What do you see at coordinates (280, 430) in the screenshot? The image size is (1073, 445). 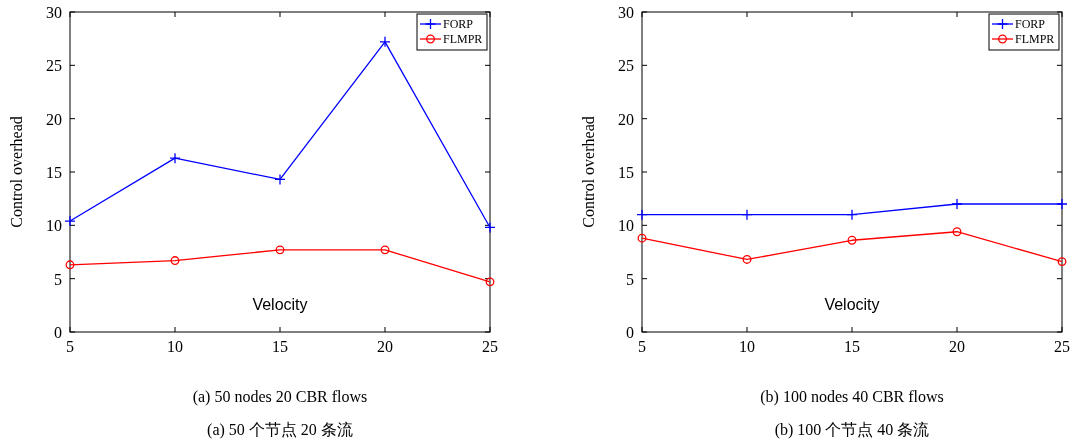 I see `text: (a) 50 个节点 20 条流` at bounding box center [280, 430].